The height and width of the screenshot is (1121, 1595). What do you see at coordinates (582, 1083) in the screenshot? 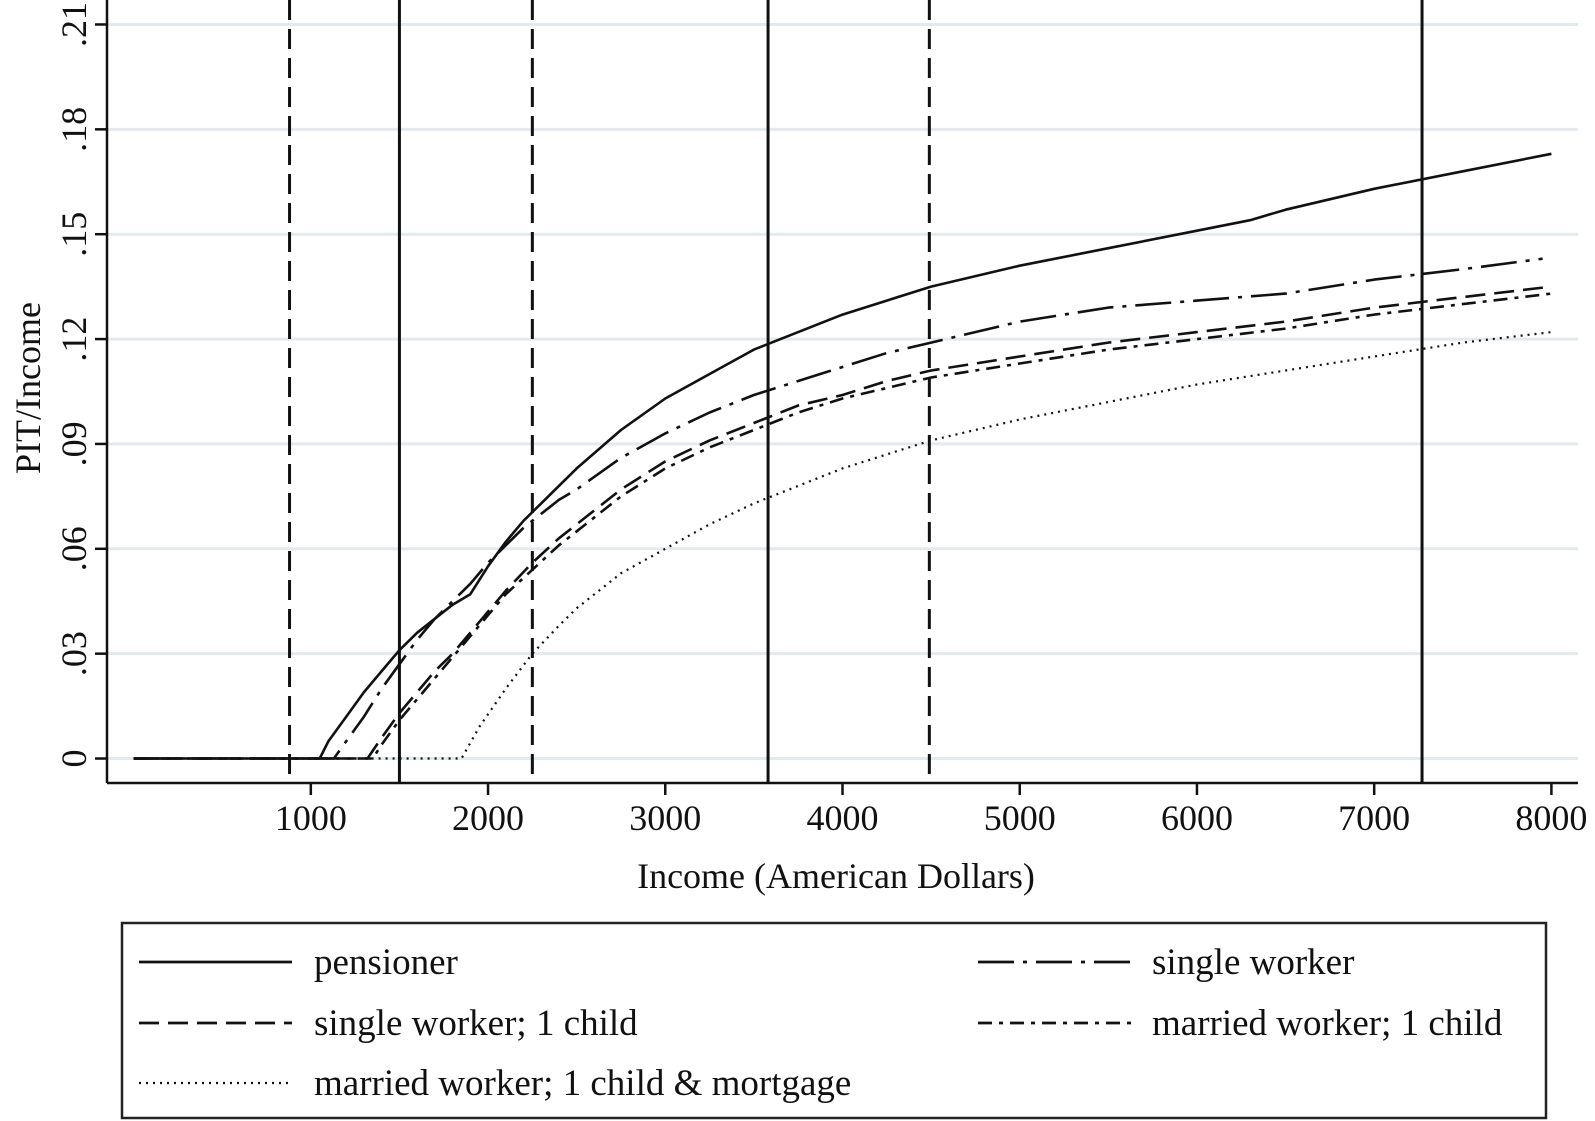
I see `legend-label-4: married worker; 1 child & mortgage` at bounding box center [582, 1083].